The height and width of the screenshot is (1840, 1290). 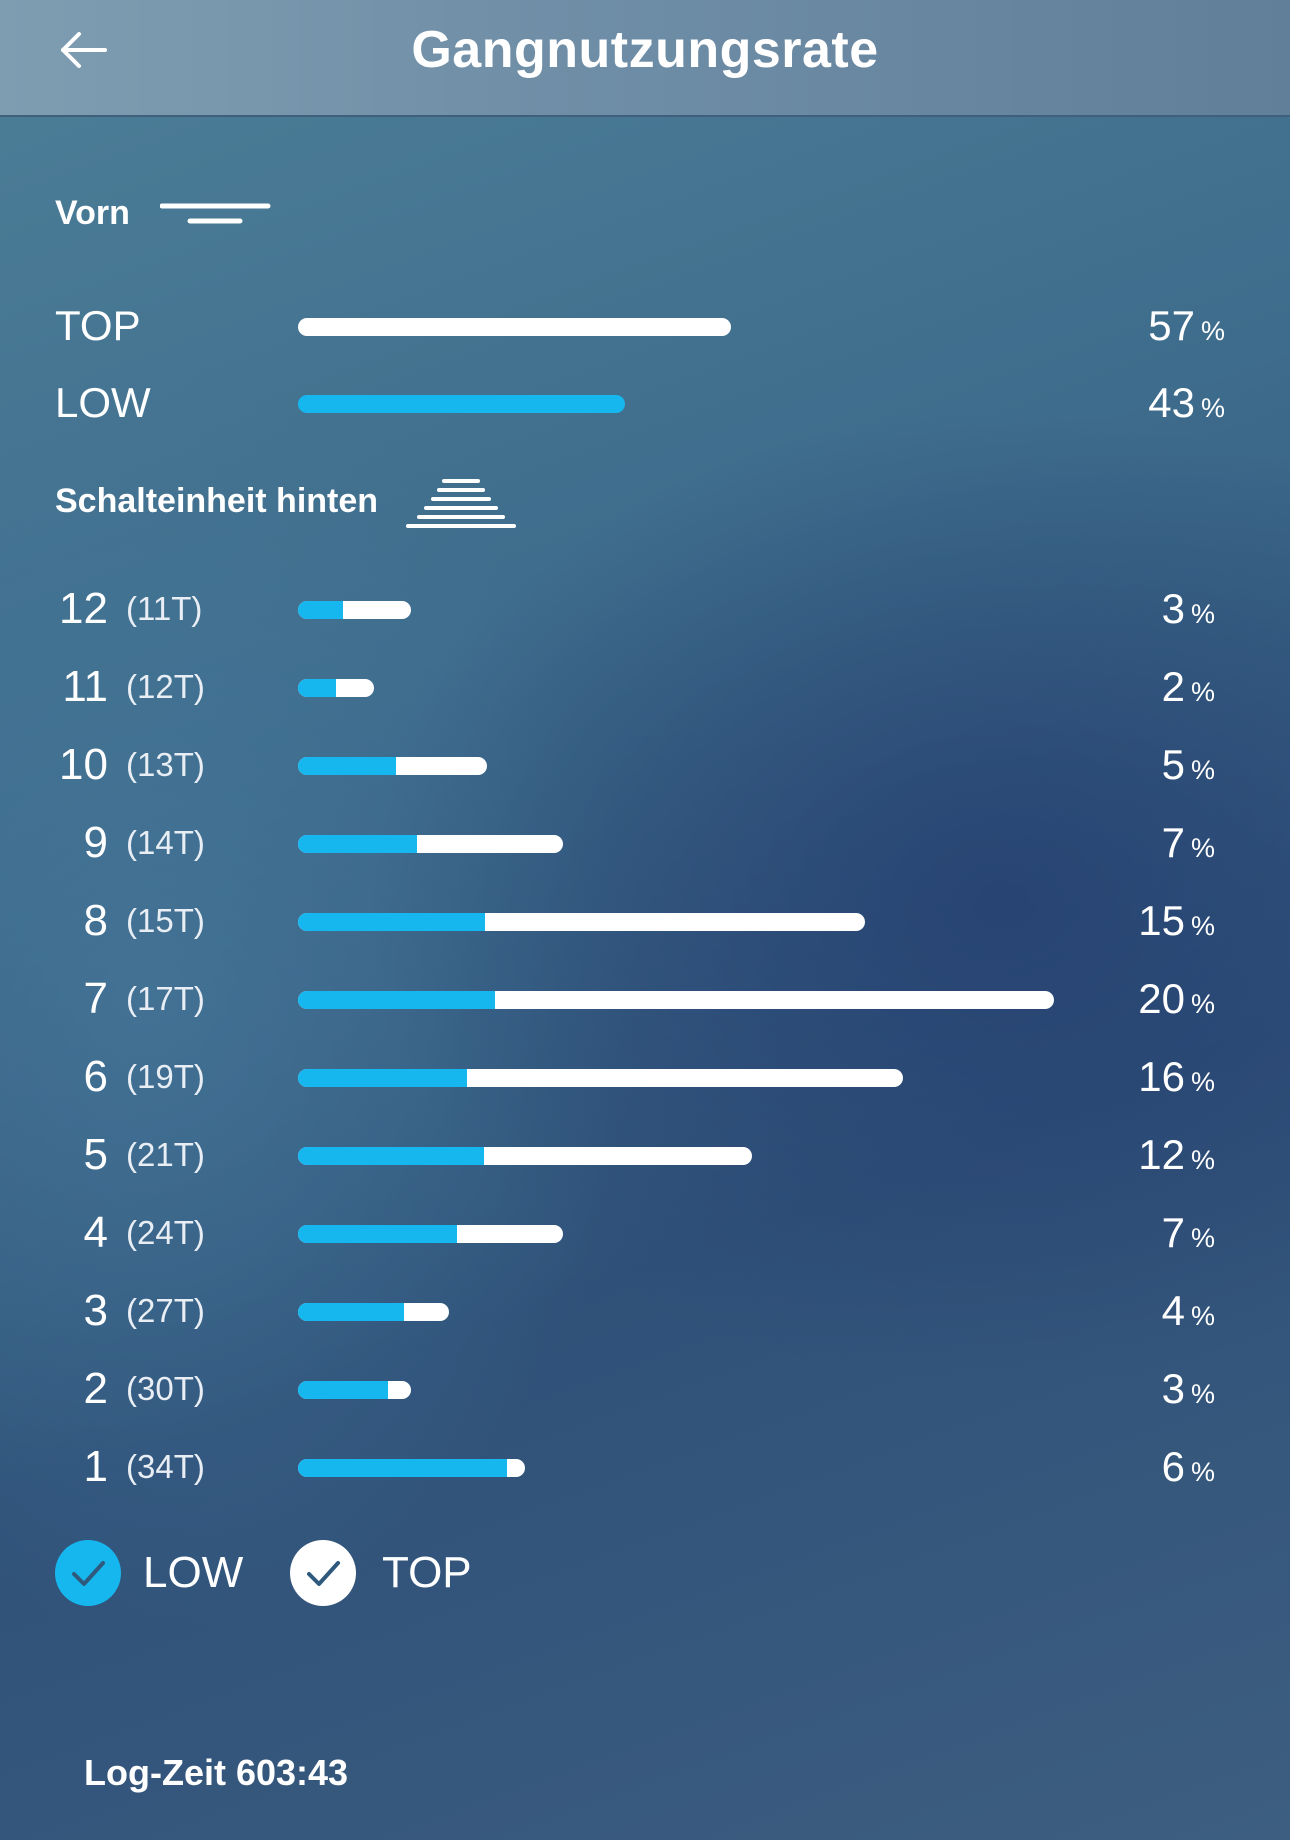 I want to click on gear-row: 12 (11T) 3%, so click(x=645, y=609).